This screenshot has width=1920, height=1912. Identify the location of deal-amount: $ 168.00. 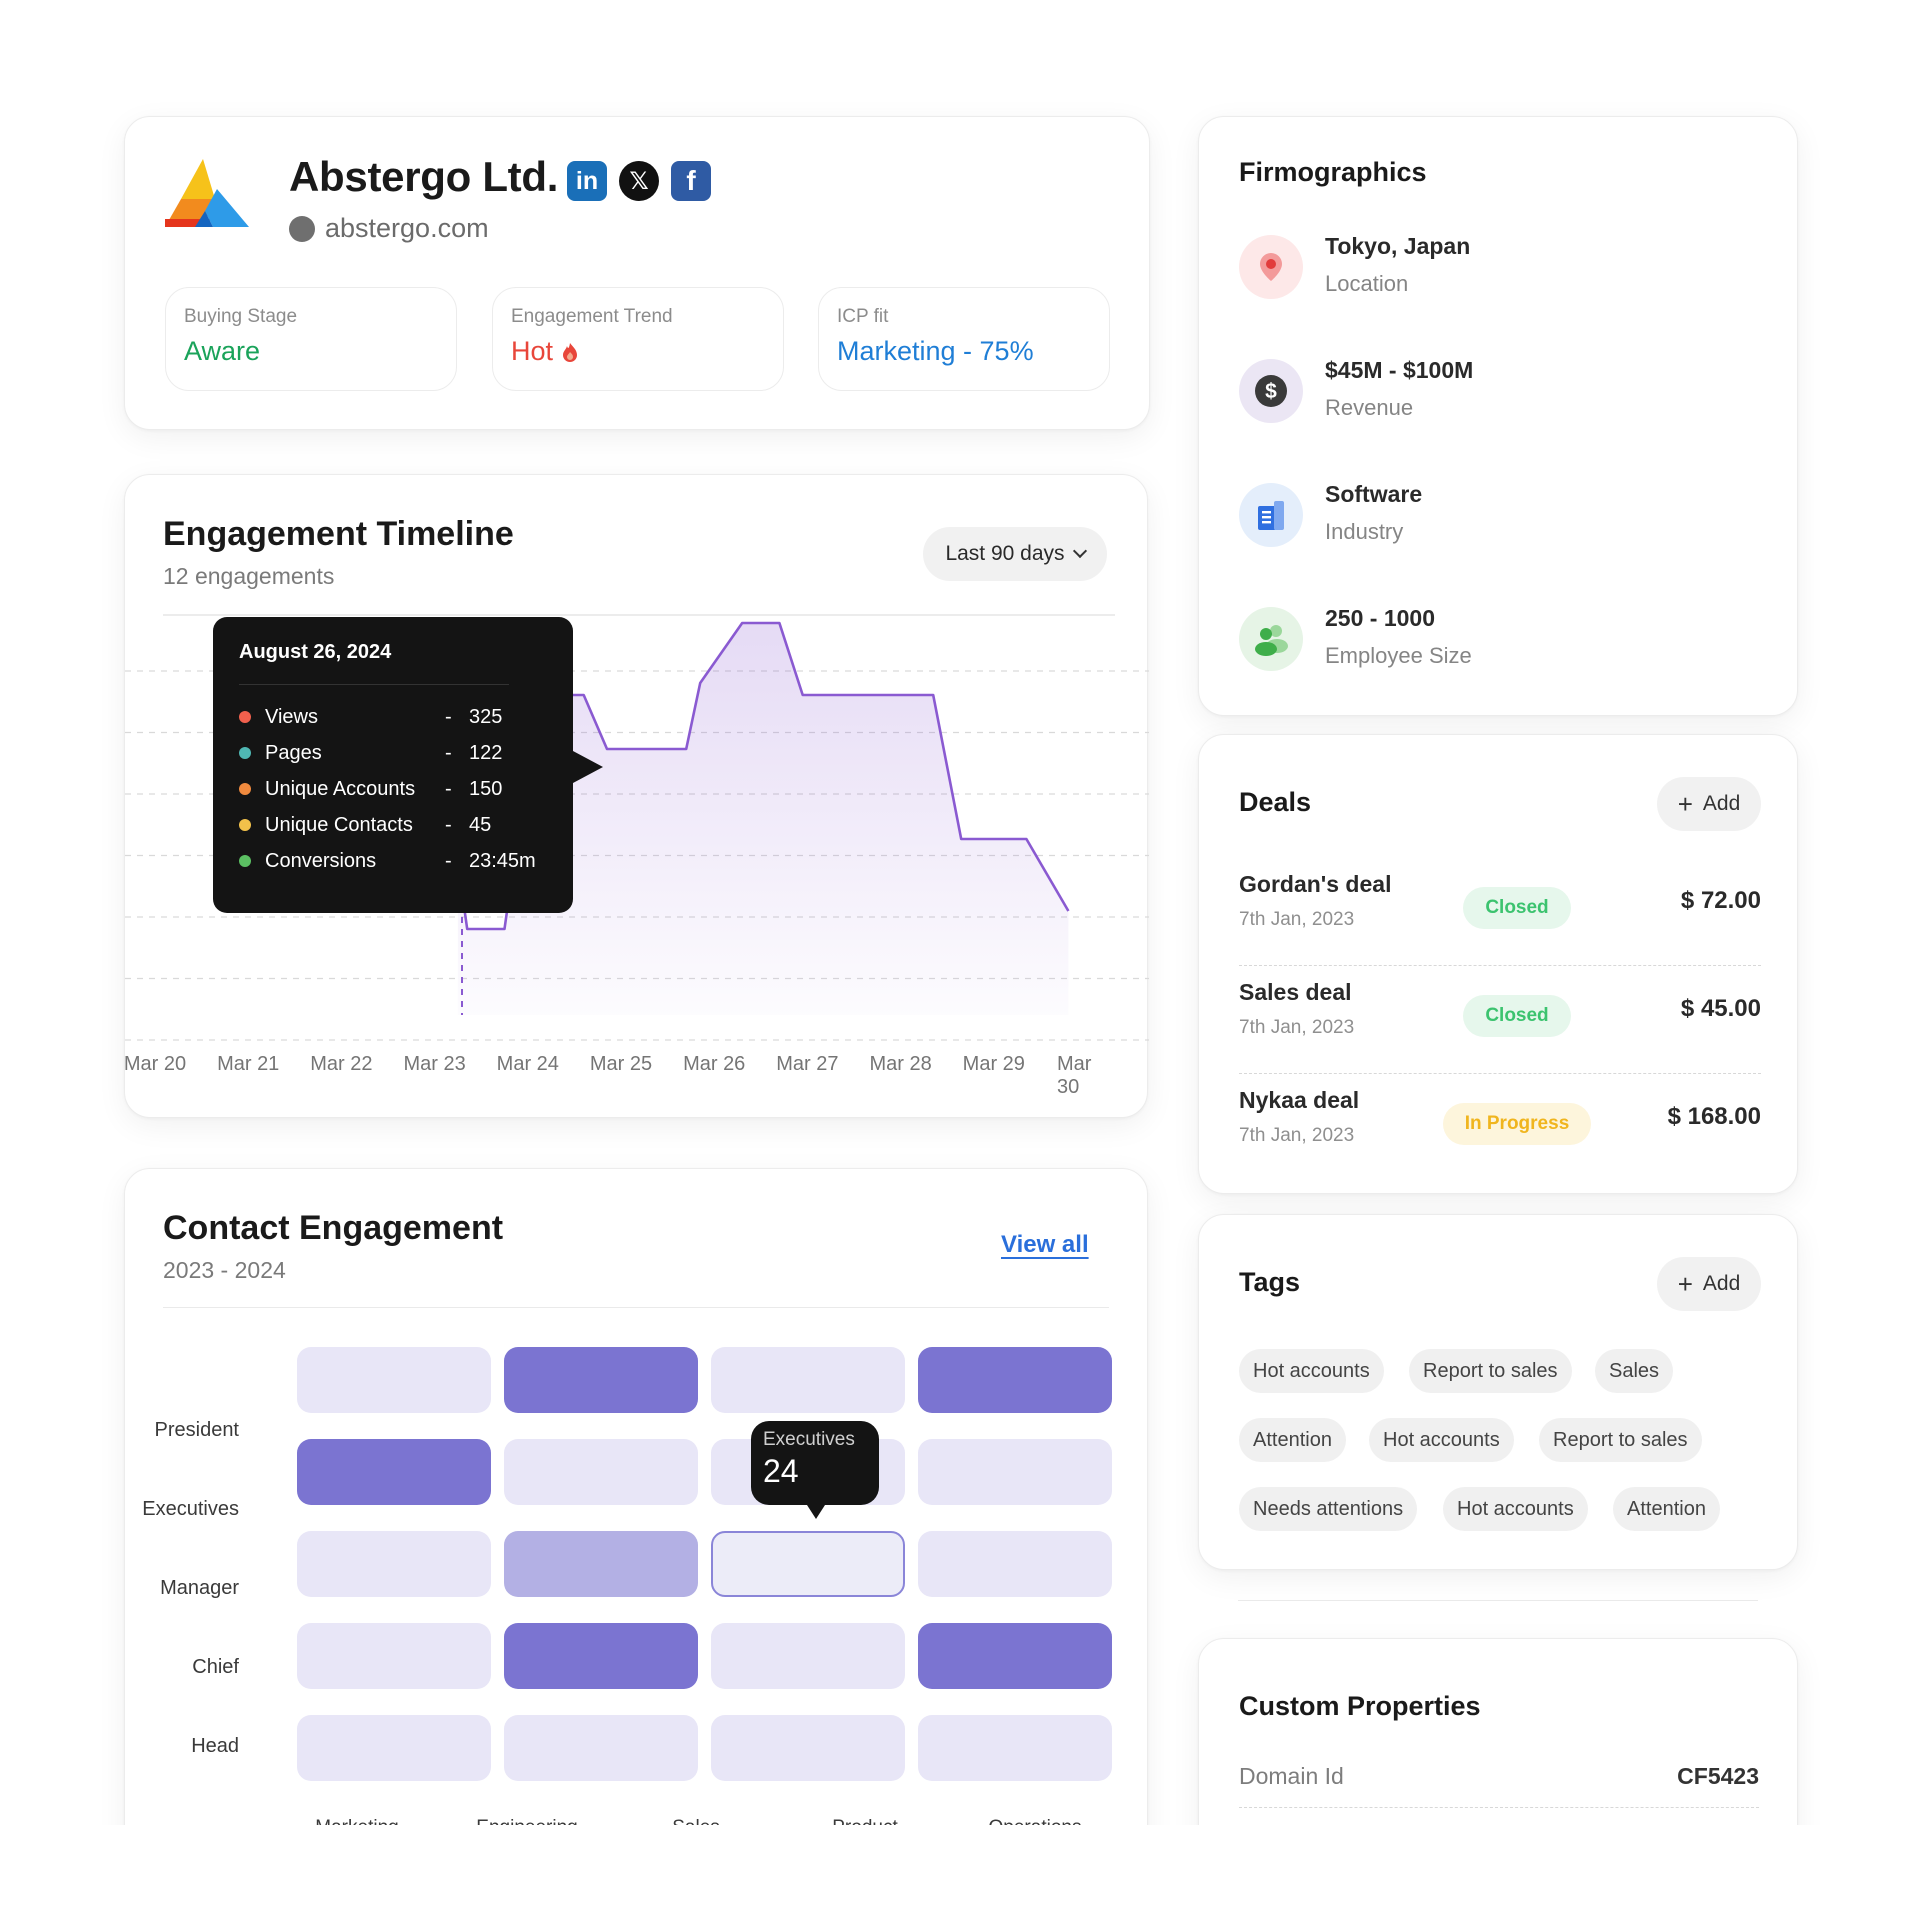
(1714, 1116).